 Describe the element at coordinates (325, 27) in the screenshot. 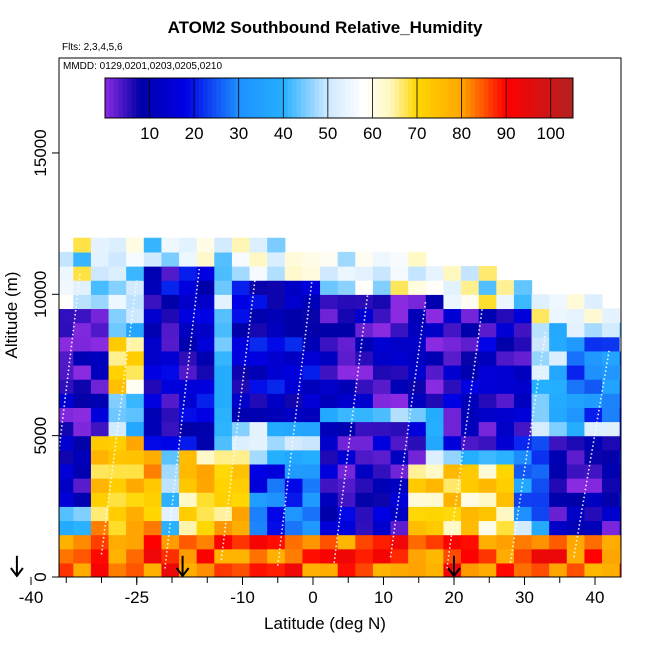

I see `chart-title: ATOM2 Southbound Relative_Humidity` at that location.